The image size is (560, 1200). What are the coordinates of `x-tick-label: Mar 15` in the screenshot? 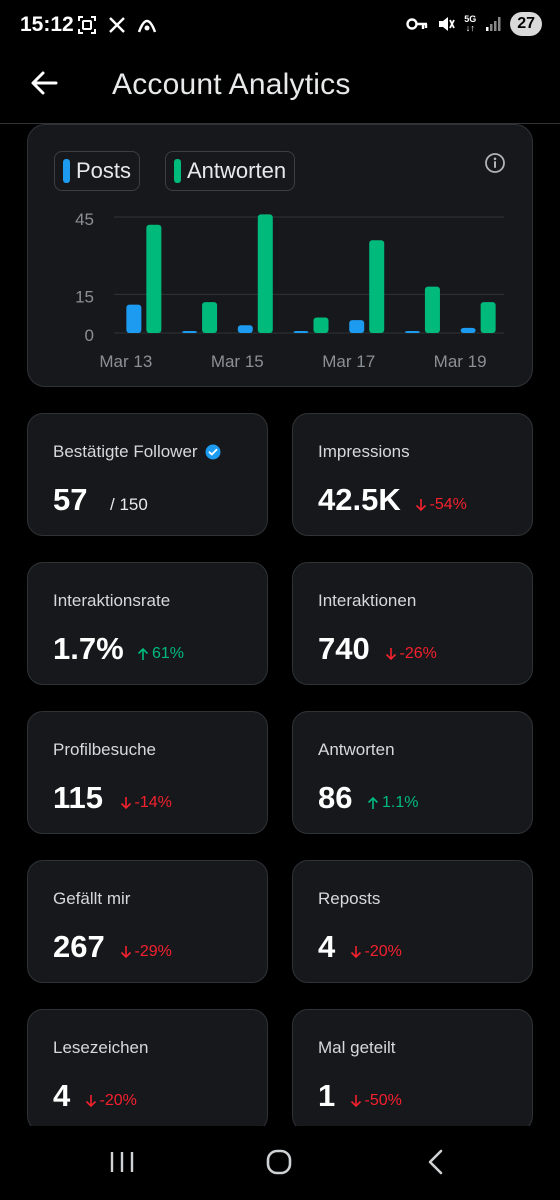 It's located at (237, 361).